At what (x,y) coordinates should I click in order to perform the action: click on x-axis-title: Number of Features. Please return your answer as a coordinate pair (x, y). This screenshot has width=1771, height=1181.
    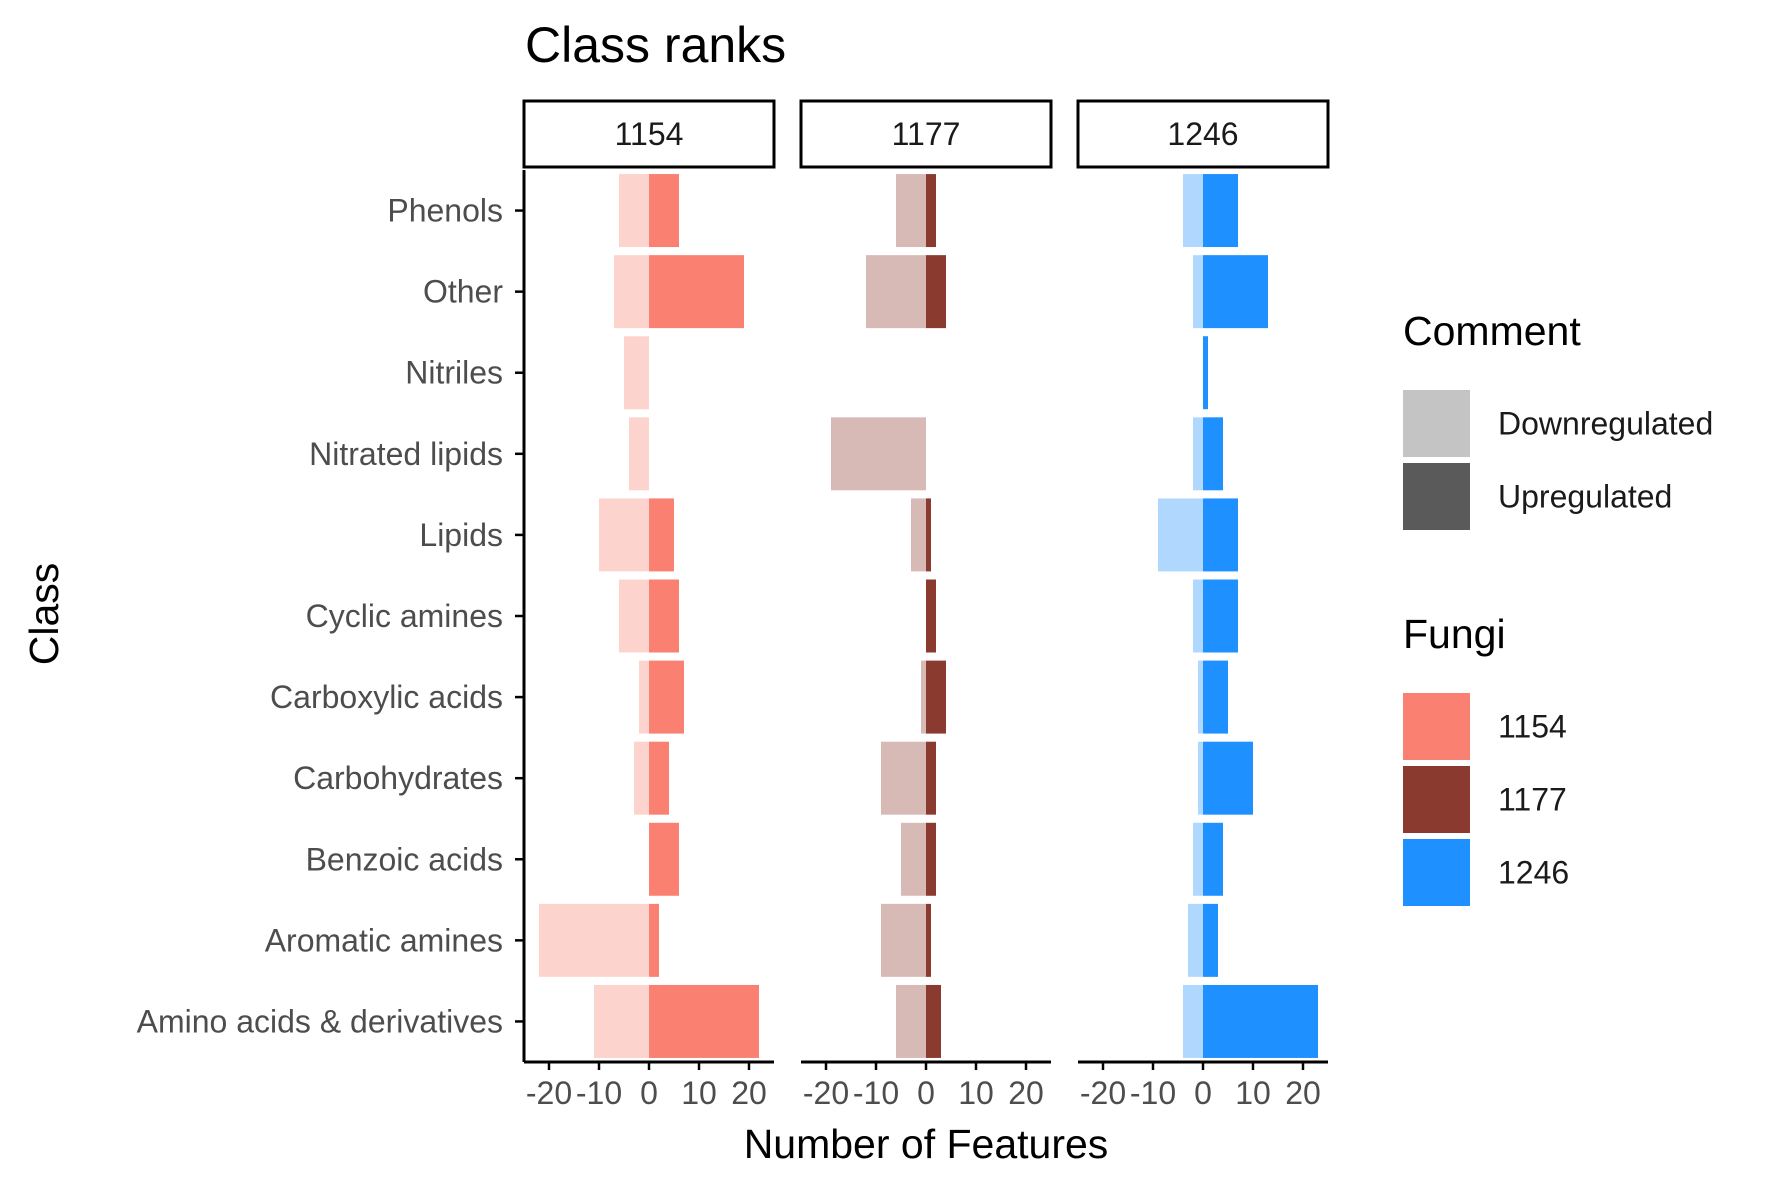
    Looking at the image, I should click on (926, 1144).